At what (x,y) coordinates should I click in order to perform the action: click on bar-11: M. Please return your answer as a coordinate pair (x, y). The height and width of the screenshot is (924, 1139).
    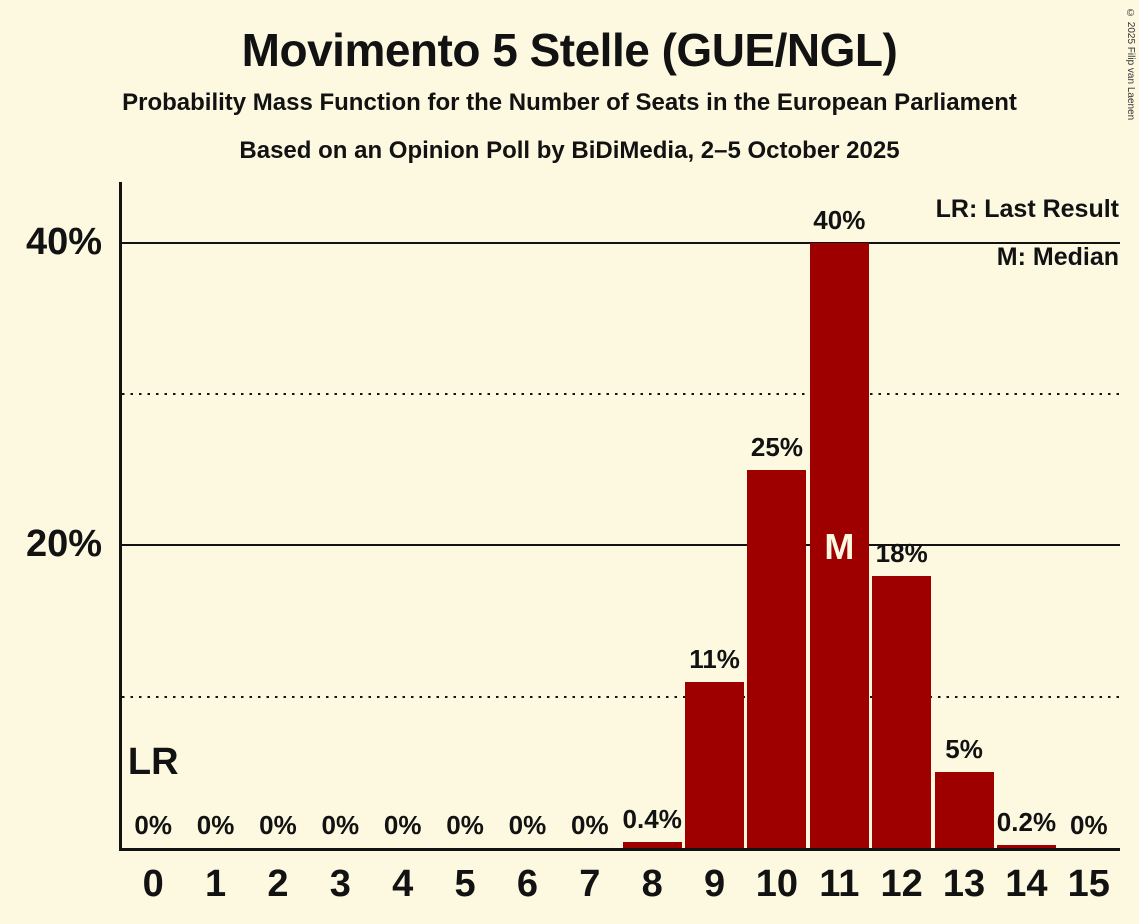
    Looking at the image, I should click on (839, 545).